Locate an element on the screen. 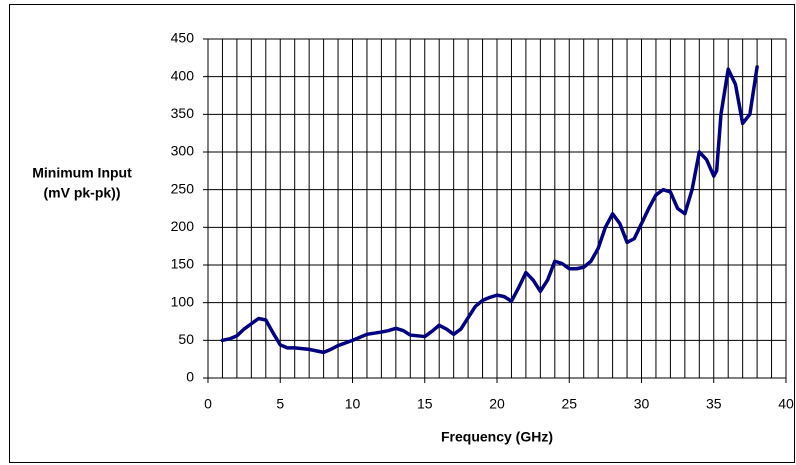 This screenshot has height=465, width=796. x-axis-label: Frequency (GHz) is located at coordinates (497, 437).